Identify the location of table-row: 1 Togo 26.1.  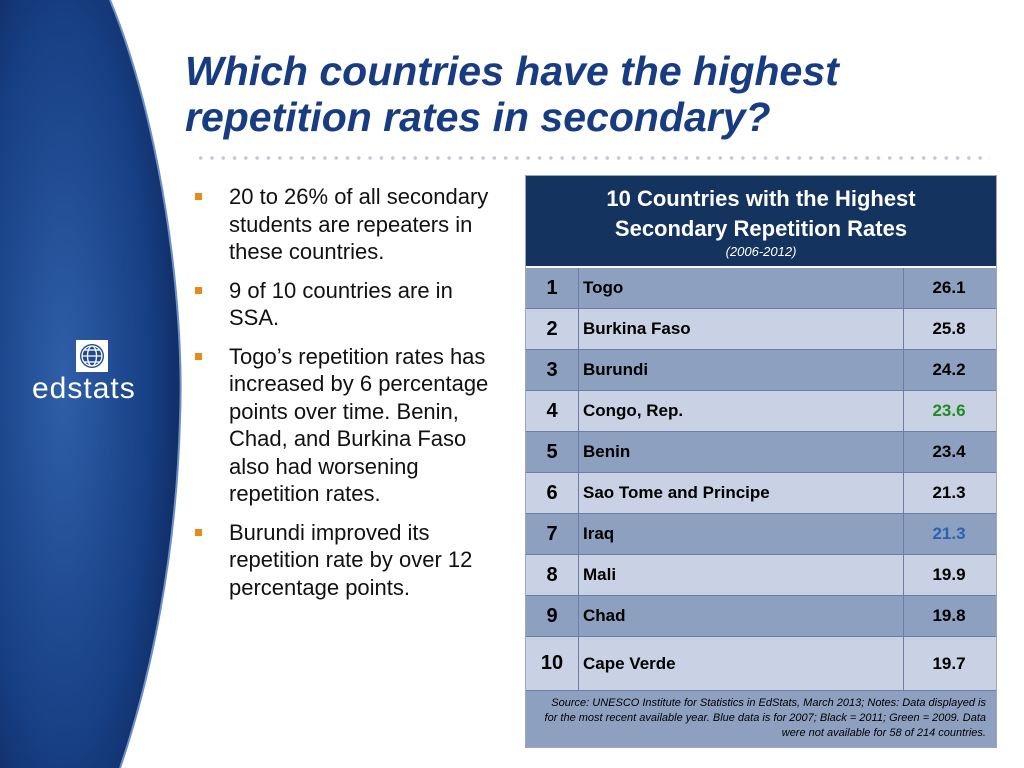
(761, 288).